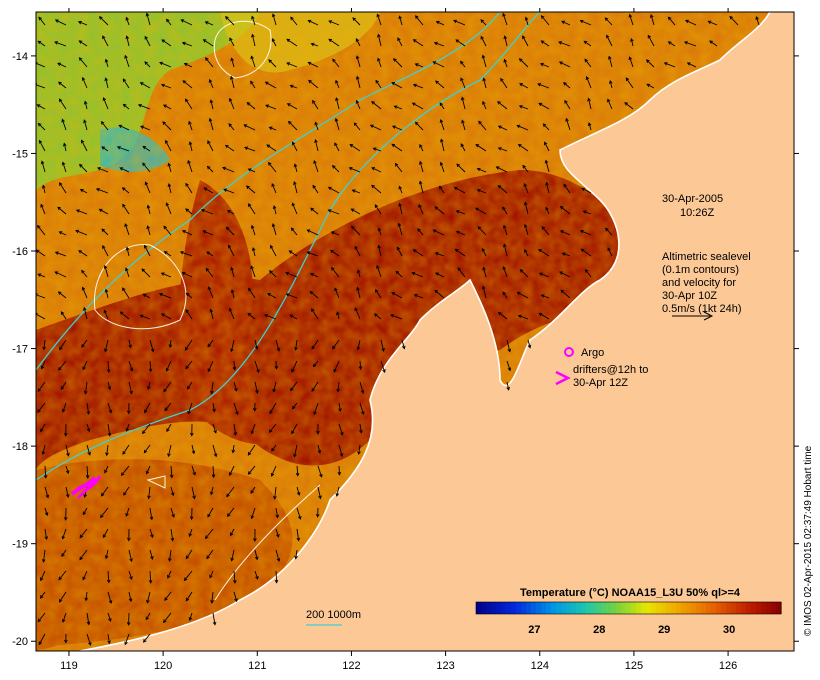 Image resolution: width=820 pixels, height=680 pixels. Describe the element at coordinates (706, 257) in the screenshot. I see `altimetry-line: Altimetric sealevel` at that location.